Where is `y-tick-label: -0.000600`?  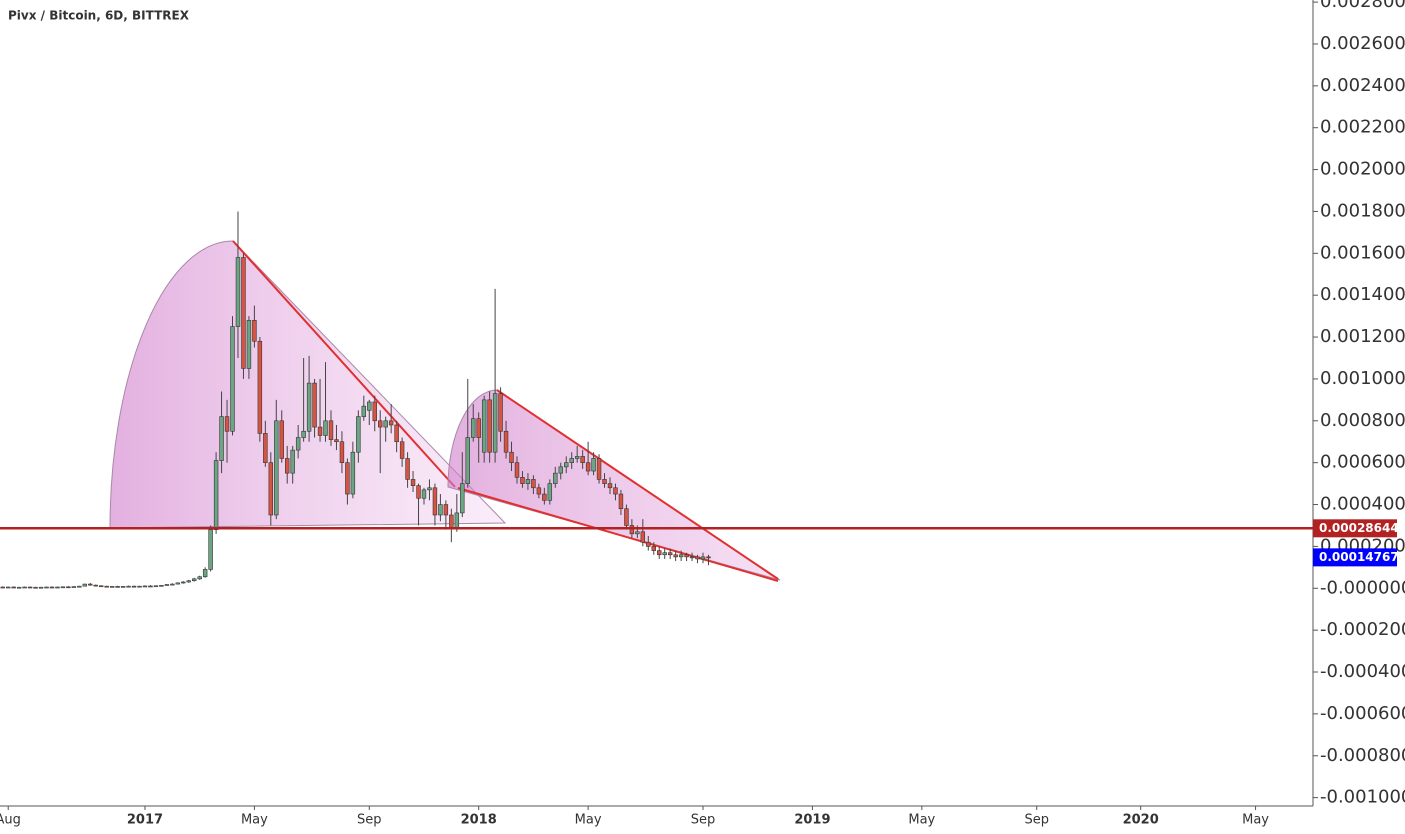
y-tick-label: -0.000600 is located at coordinates (1362, 713).